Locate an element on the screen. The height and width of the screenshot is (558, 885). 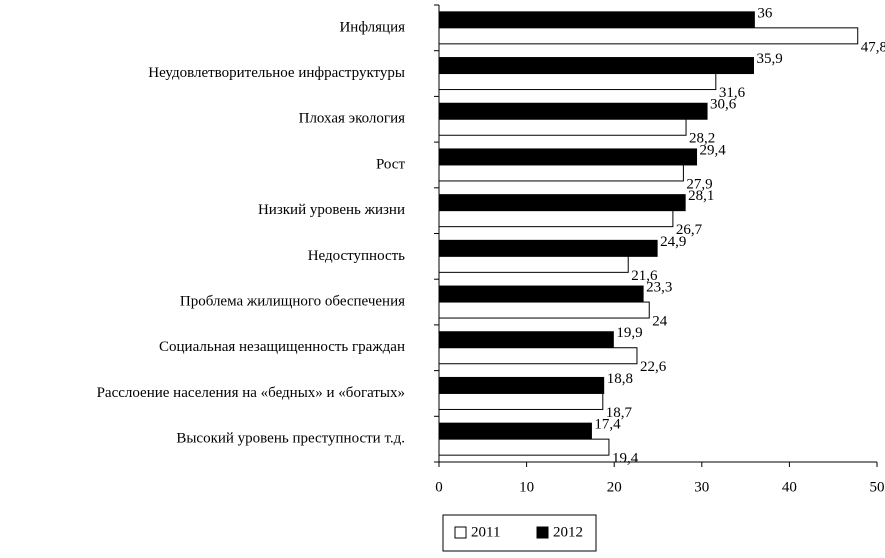
value-label: 22,6 is located at coordinates (653, 367).